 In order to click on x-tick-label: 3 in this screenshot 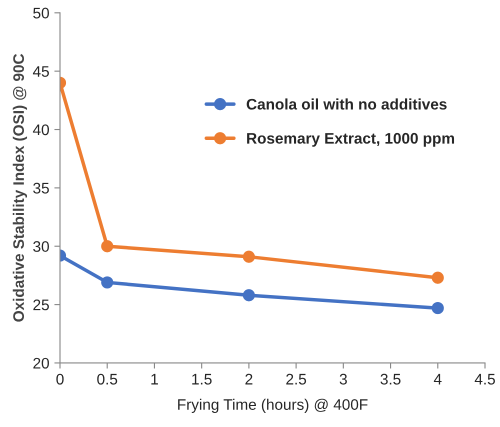, I will do `click(343, 379)`.